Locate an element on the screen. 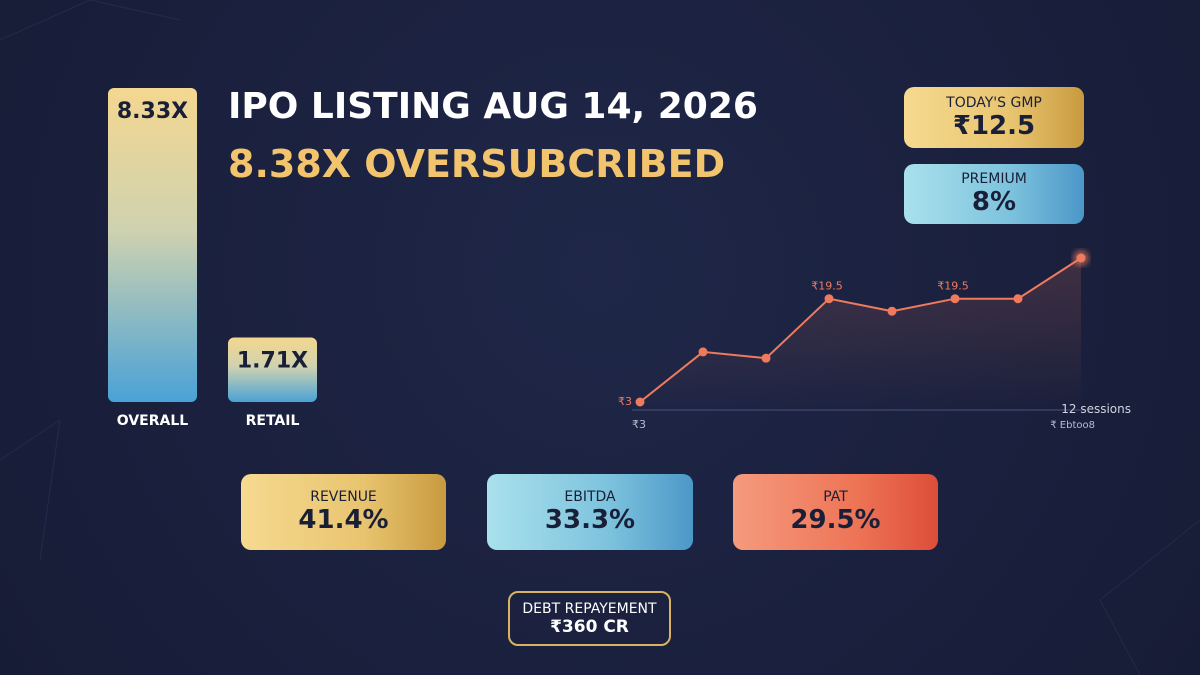  card-value: 33.3% is located at coordinates (590, 520).